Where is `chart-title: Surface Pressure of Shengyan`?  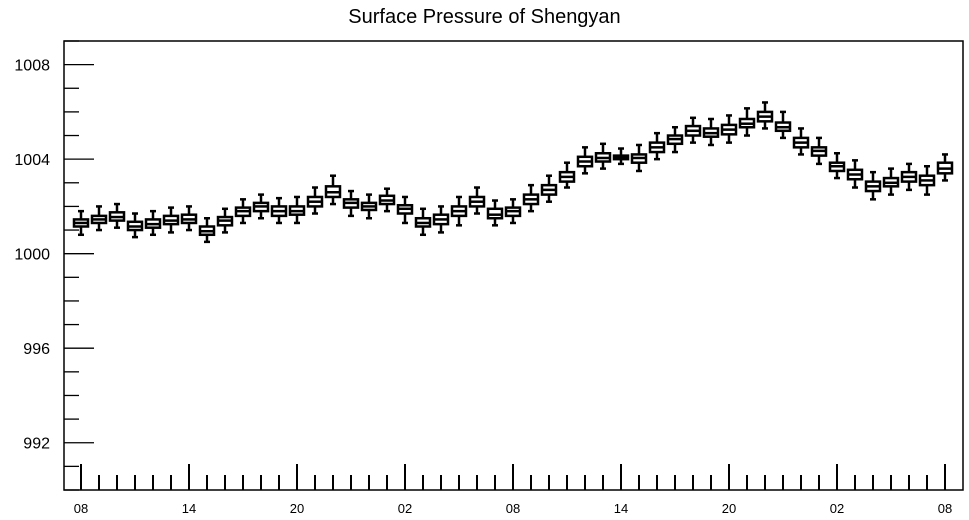 chart-title: Surface Pressure of Shengyan is located at coordinates (484, 17).